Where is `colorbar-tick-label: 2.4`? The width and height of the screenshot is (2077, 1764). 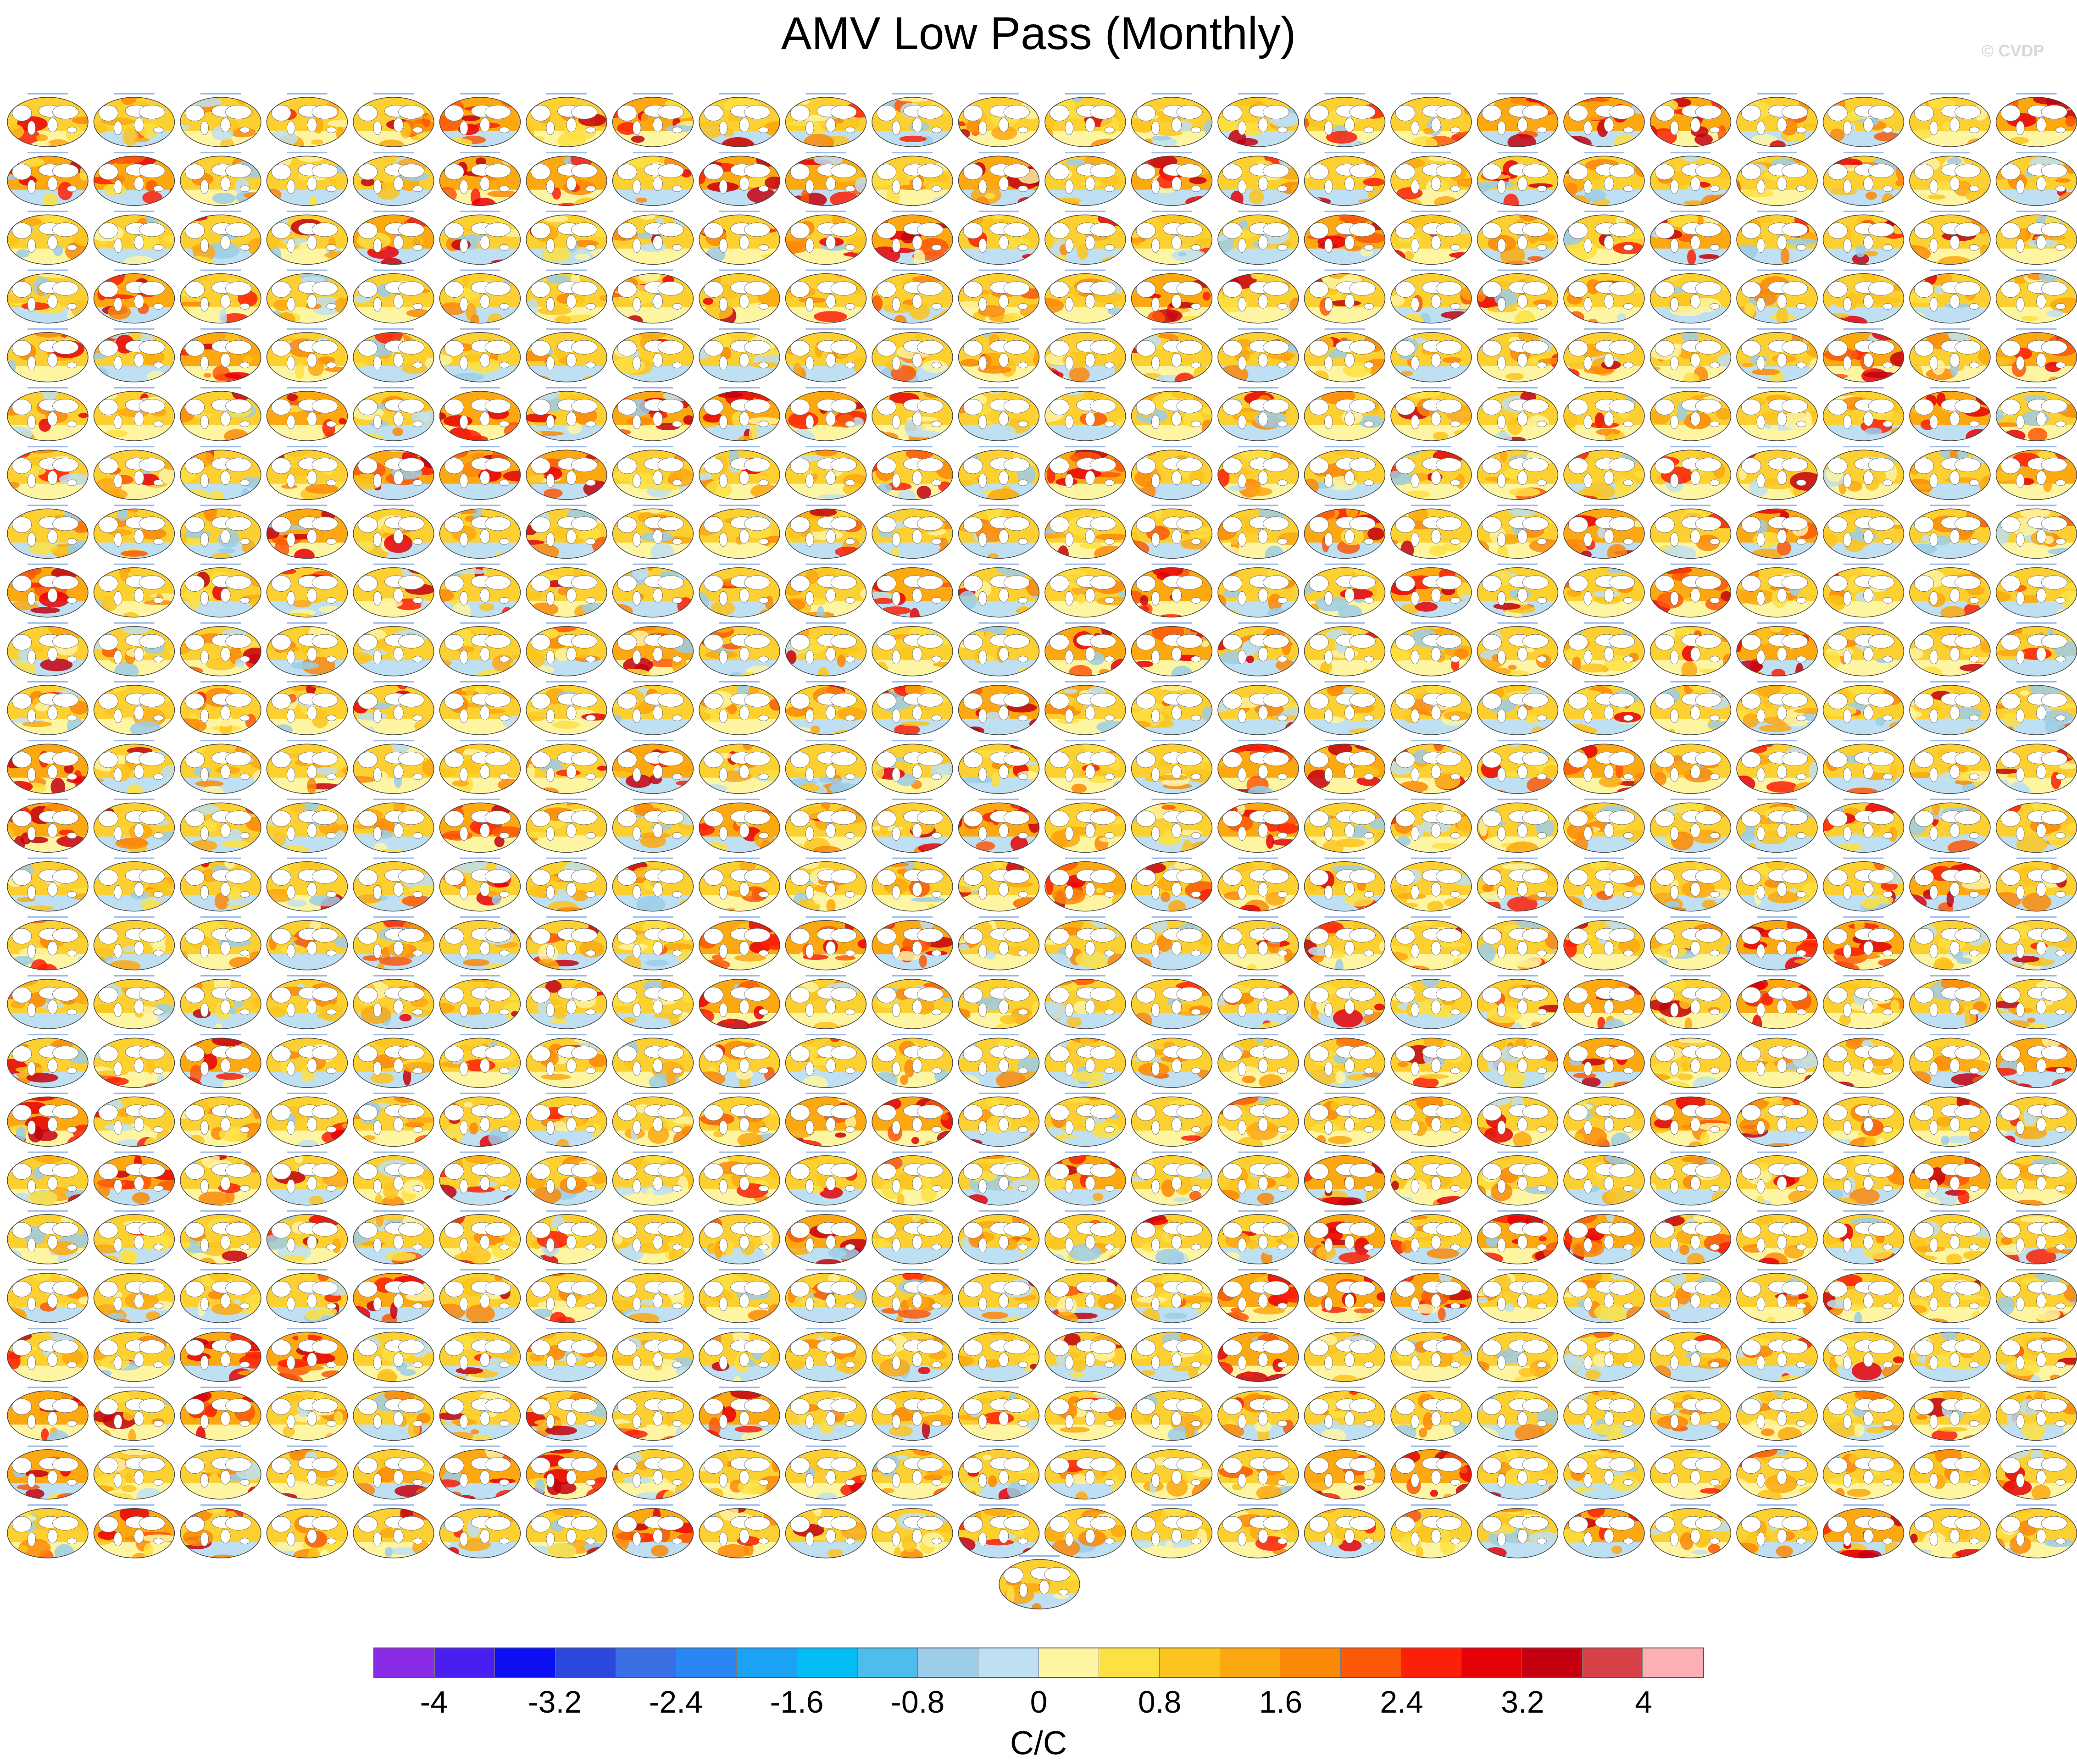
colorbar-tick-label: 2.4 is located at coordinates (1401, 1702).